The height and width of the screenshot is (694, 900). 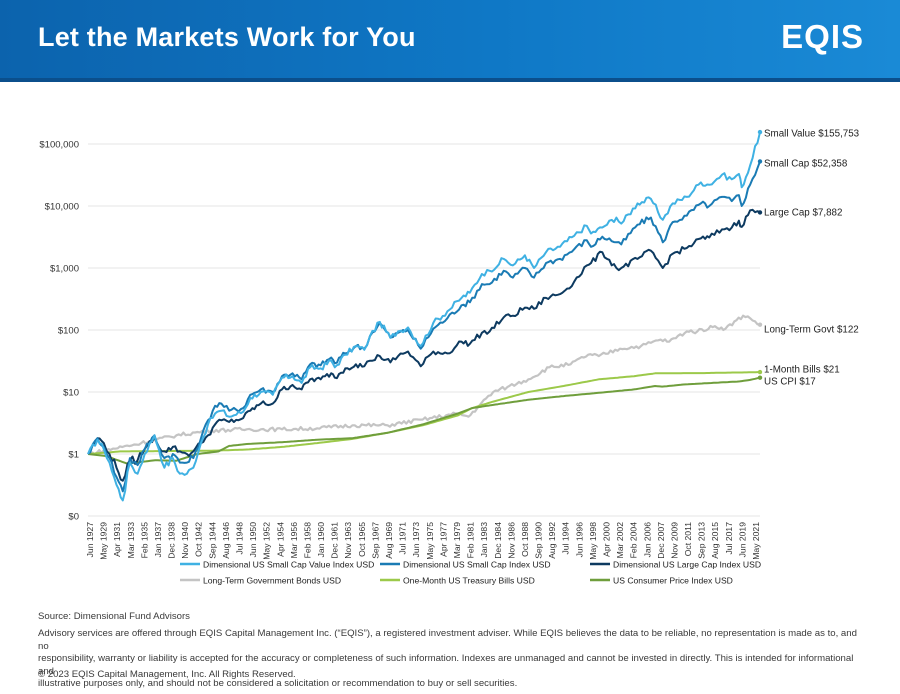 I want to click on x-tick-label: Oct 2011, so click(x=688, y=539).